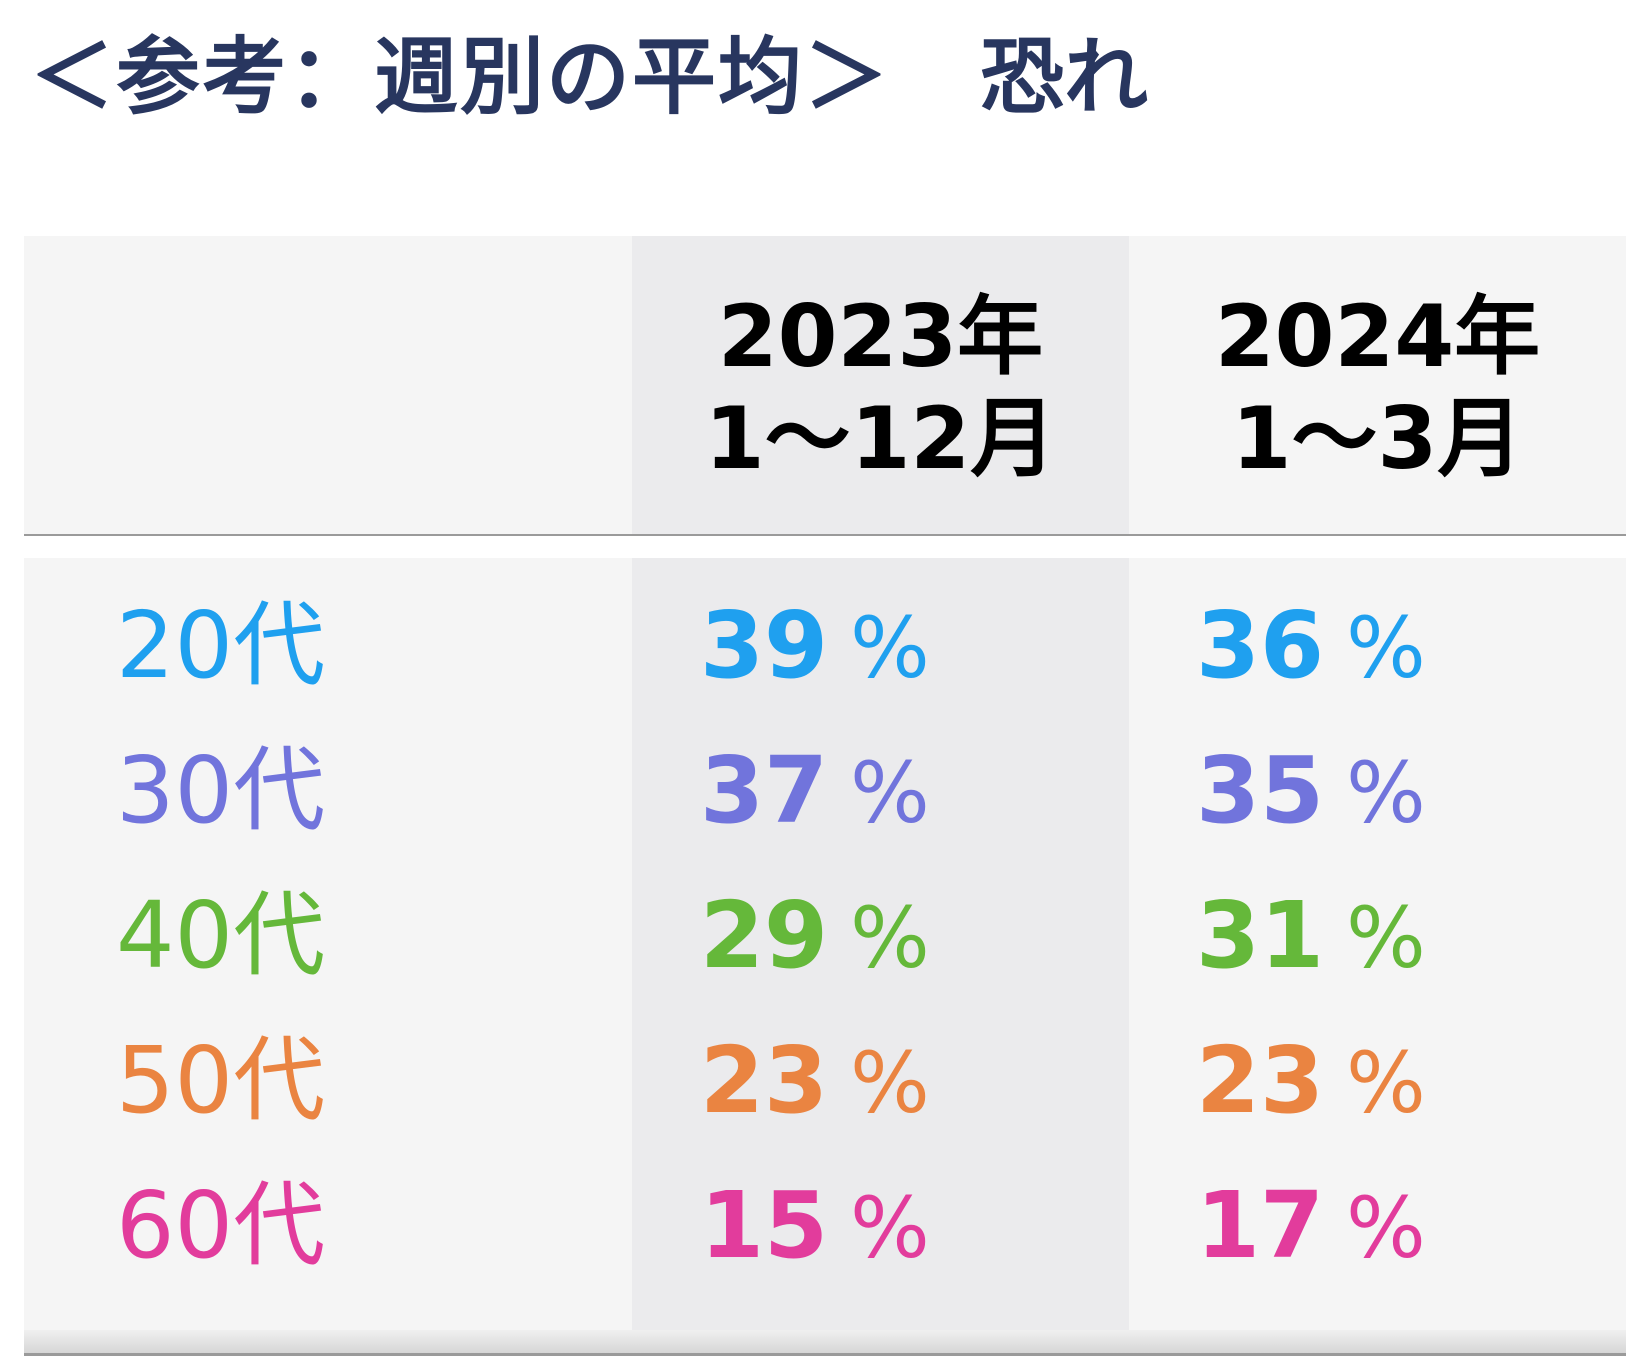  Describe the element at coordinates (825, 1354) in the screenshot. I see `table-bottom-divider` at that location.